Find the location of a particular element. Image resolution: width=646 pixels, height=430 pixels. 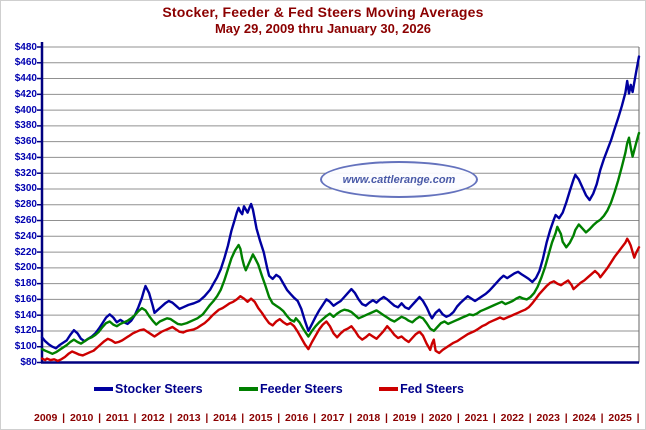

x-axis-year-label: 2013 is located at coordinates (189, 418).